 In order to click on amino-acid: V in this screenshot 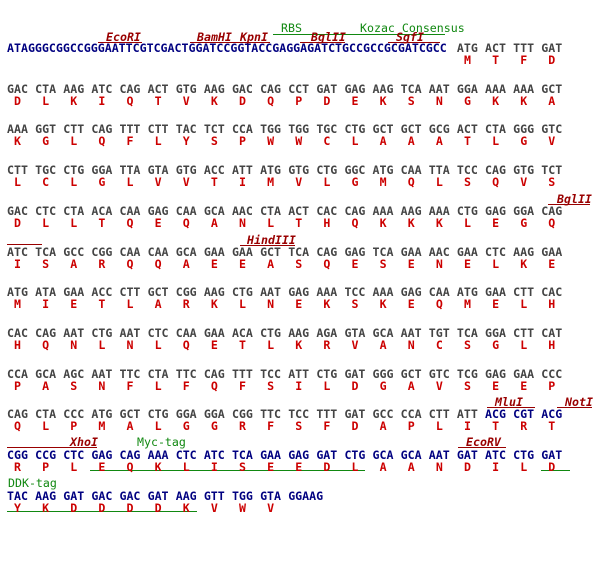, I will do `click(552, 141)`.